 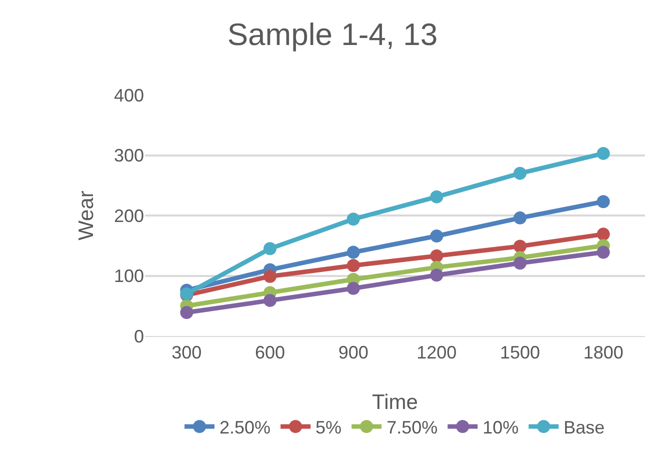 What do you see at coordinates (603, 352) in the screenshot?
I see `x-tick-label: 1800` at bounding box center [603, 352].